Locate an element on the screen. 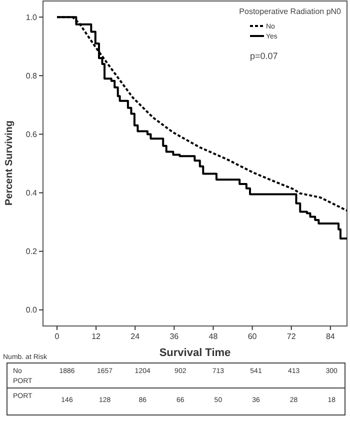 The width and height of the screenshot is (350, 421). y-tick-label: 0.0 is located at coordinates (32, 310).